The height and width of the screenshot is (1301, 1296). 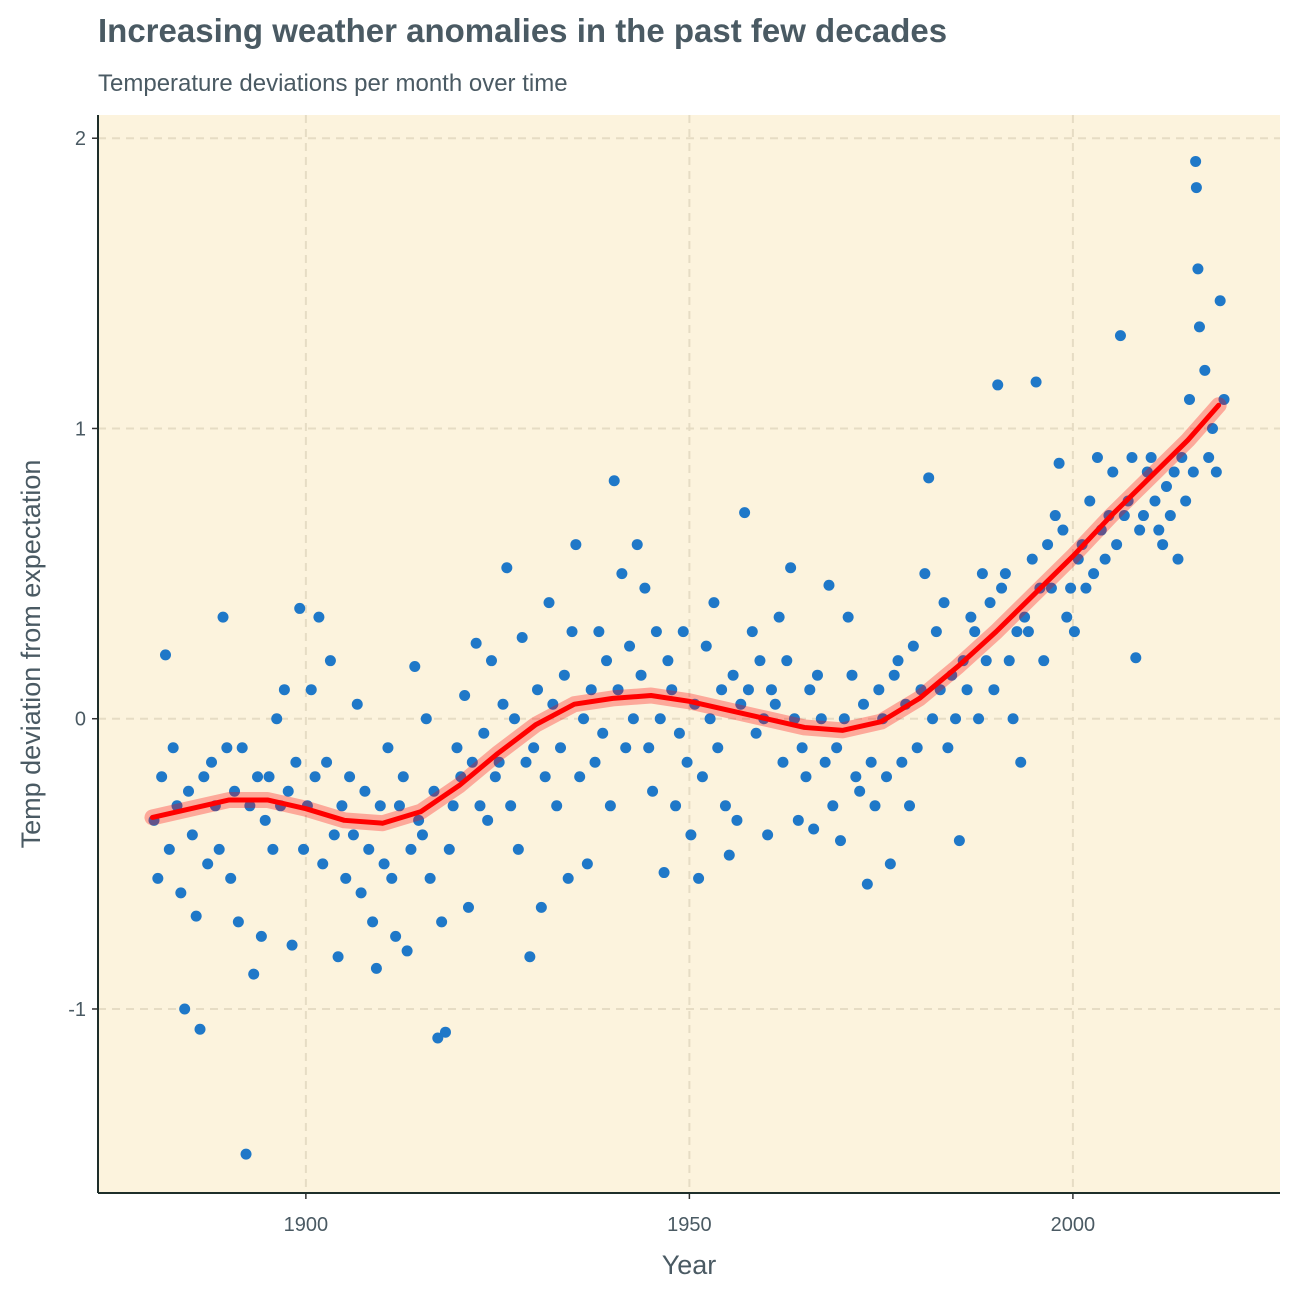 I want to click on y-tick-label: 1, so click(x=80, y=429).